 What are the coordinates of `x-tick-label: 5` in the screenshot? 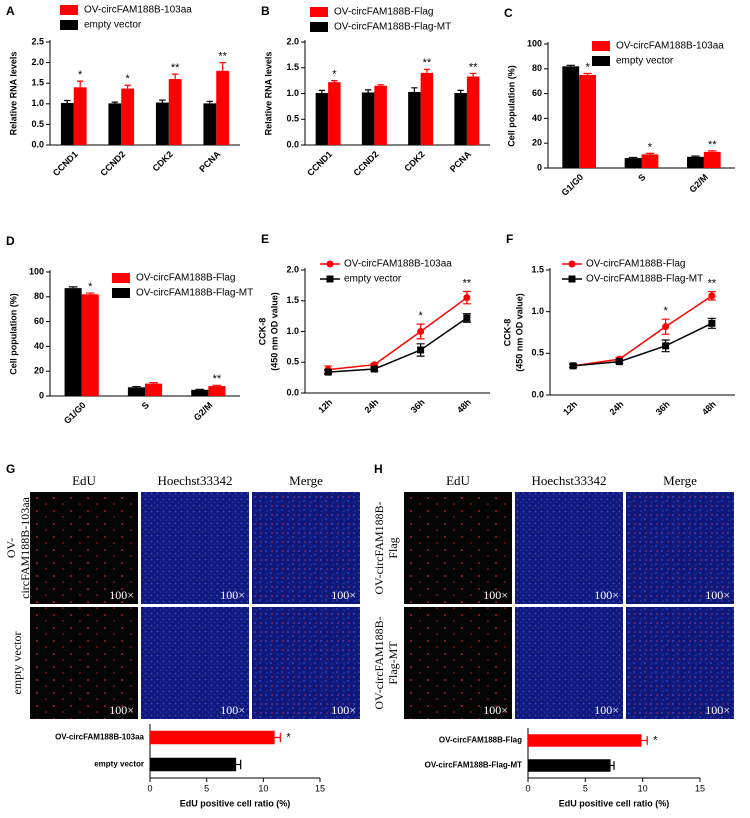 It's located at (206, 788).